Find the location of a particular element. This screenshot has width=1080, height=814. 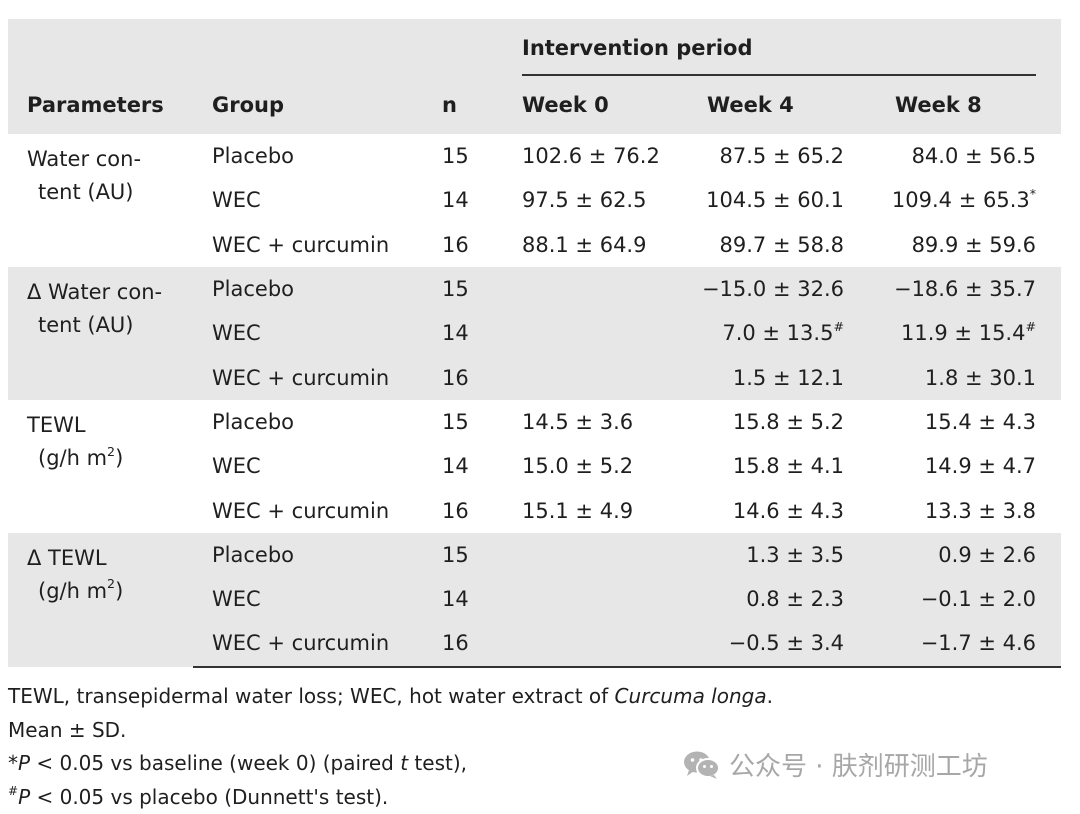

week0-cell: 97.5 ± 62.5 is located at coordinates (595, 200).